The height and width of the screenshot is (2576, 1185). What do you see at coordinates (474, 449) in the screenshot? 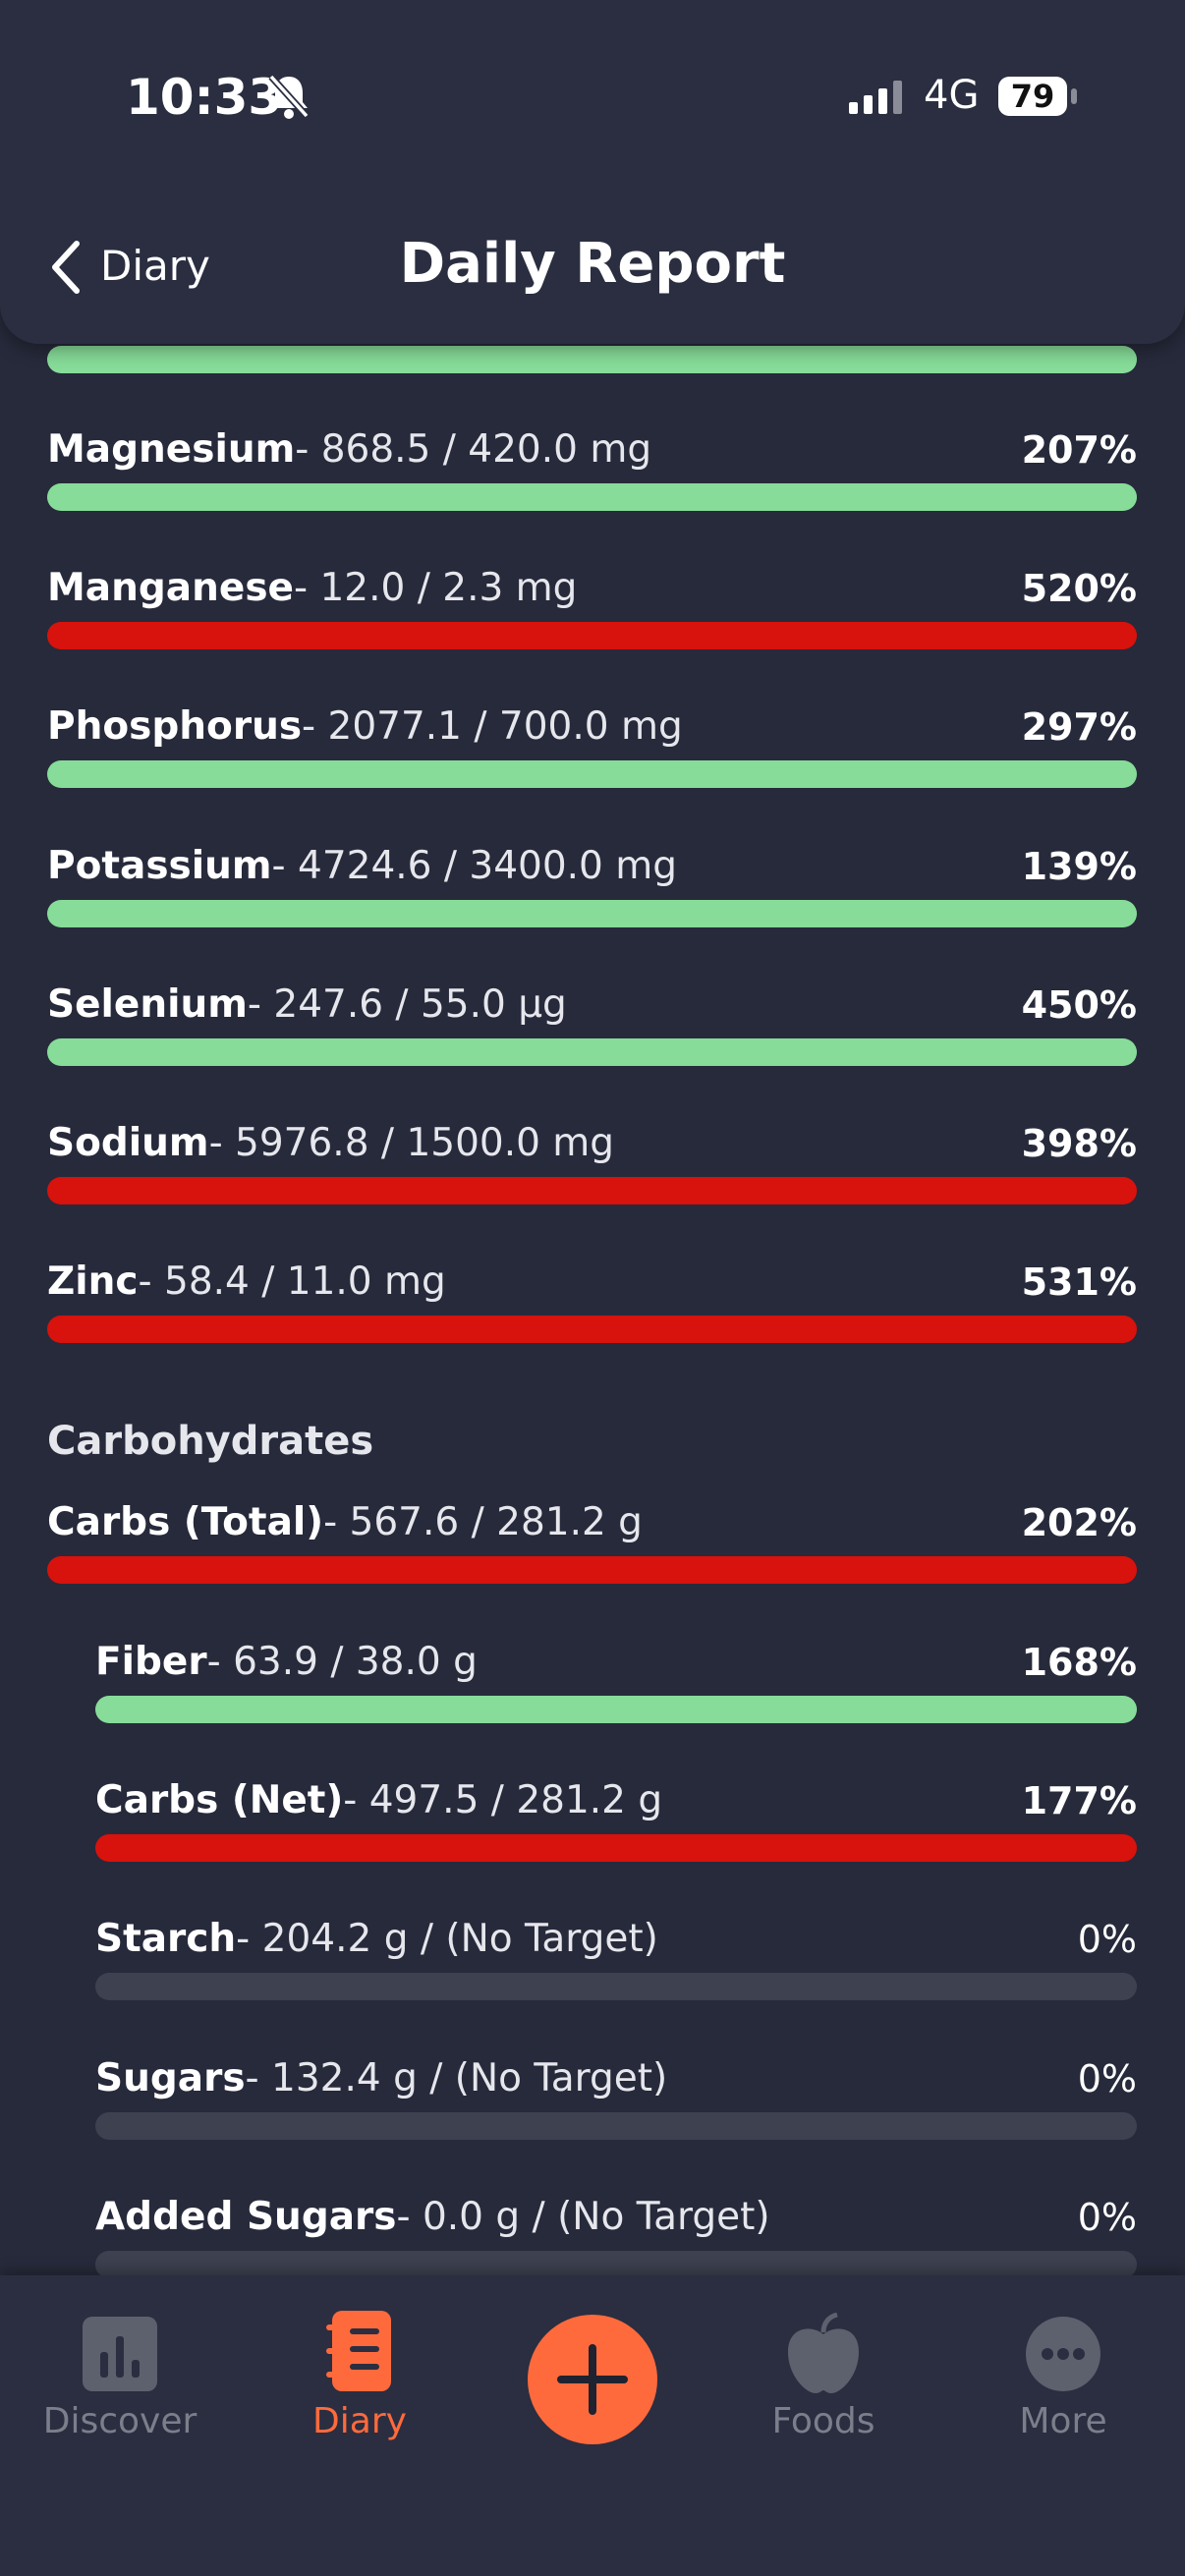
I see `nutrient-detail: - 868.5 / 420.0 mg` at bounding box center [474, 449].